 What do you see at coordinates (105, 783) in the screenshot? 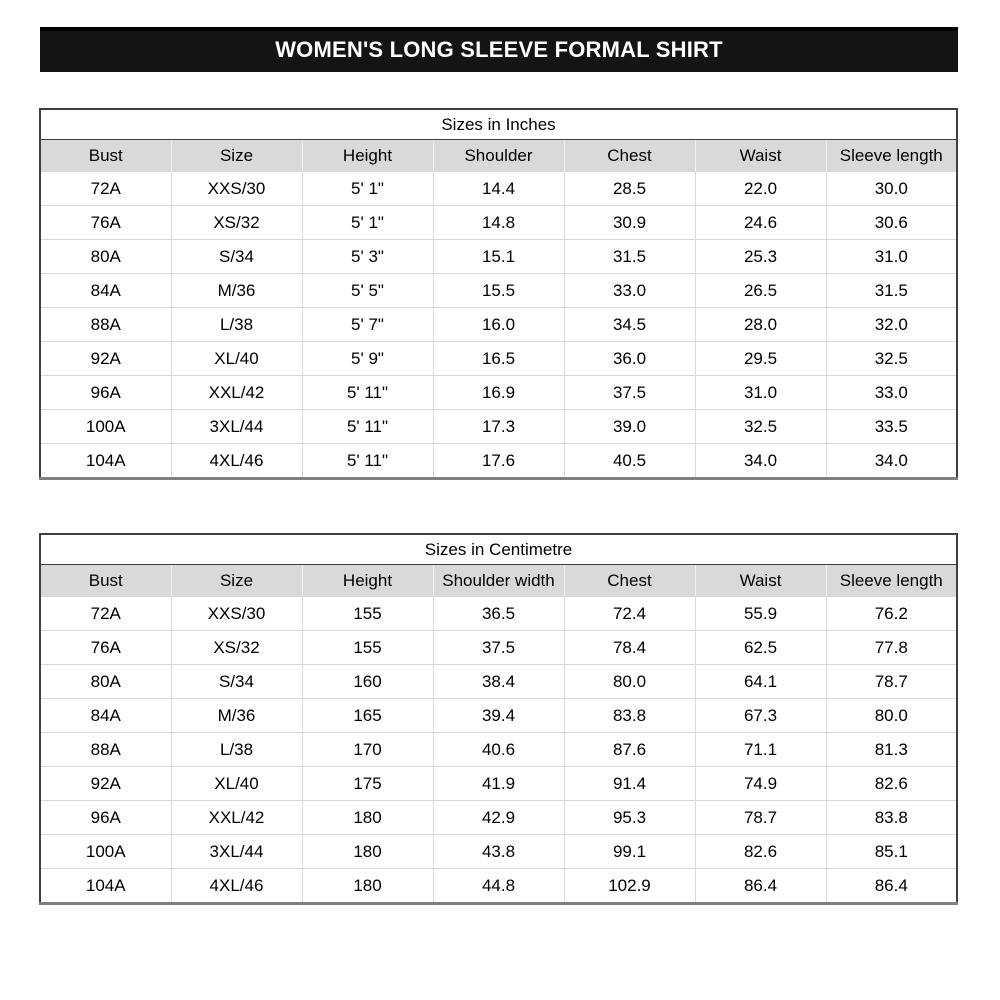
I see `table-cell: 92A` at bounding box center [105, 783].